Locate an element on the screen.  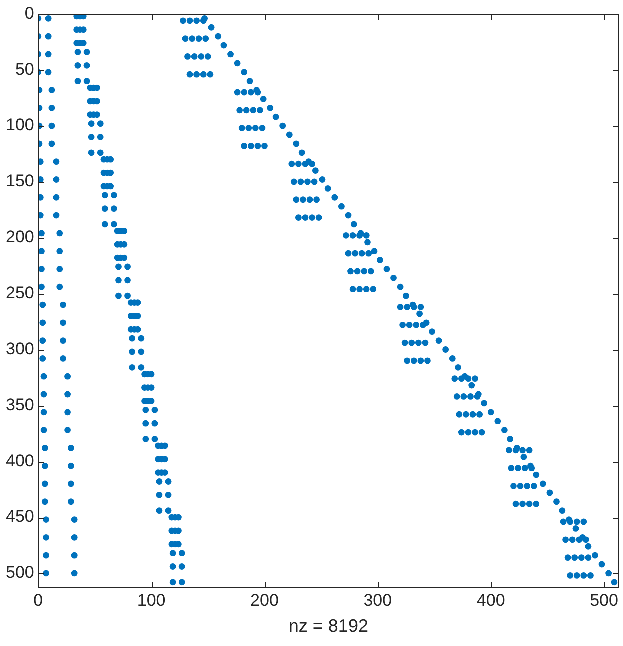
y-tick-label: 100 is located at coordinates (20, 125).